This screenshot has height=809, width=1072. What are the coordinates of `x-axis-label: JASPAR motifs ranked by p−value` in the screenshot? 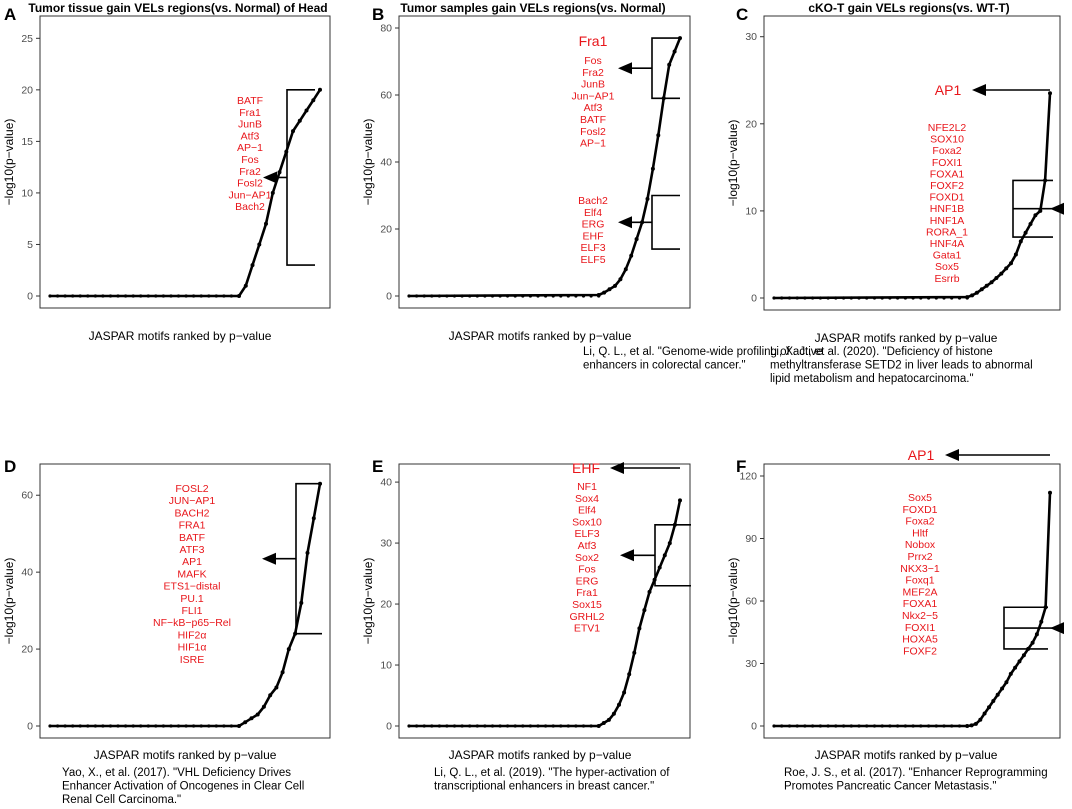 It's located at (540, 755).